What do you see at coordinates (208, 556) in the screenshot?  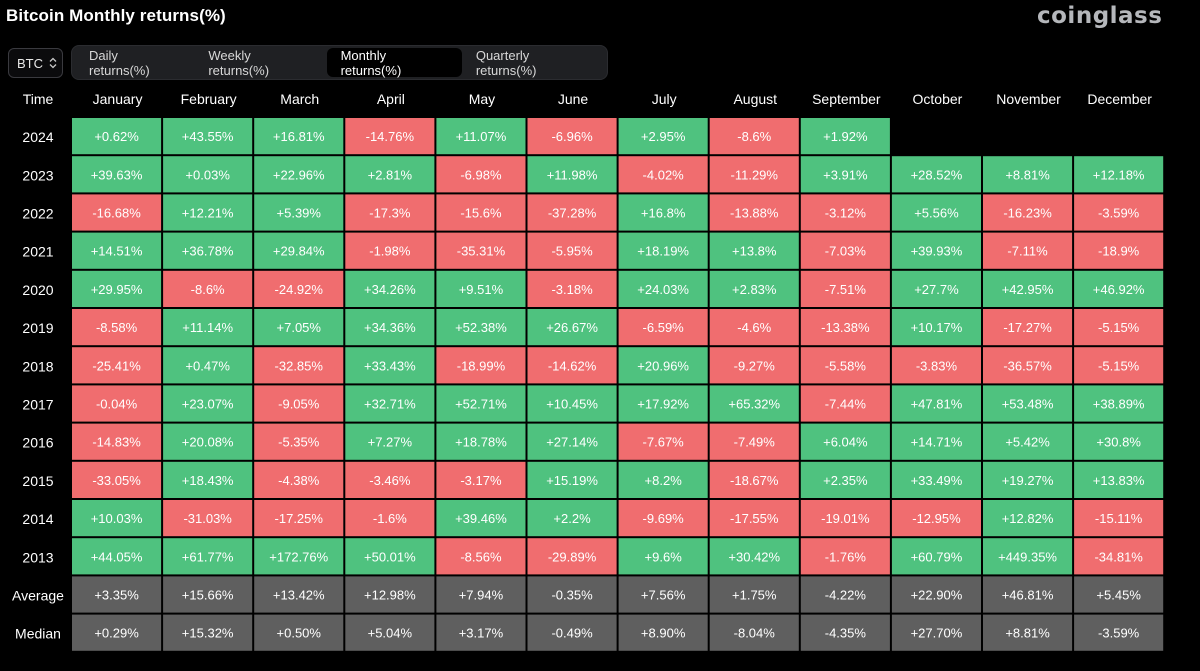 I see `return-value: +61.77%` at bounding box center [208, 556].